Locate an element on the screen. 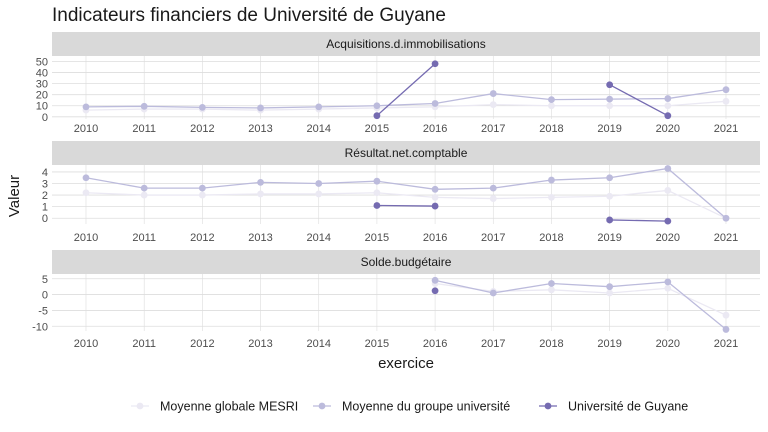  x-axis-title: exercice is located at coordinates (406, 363).